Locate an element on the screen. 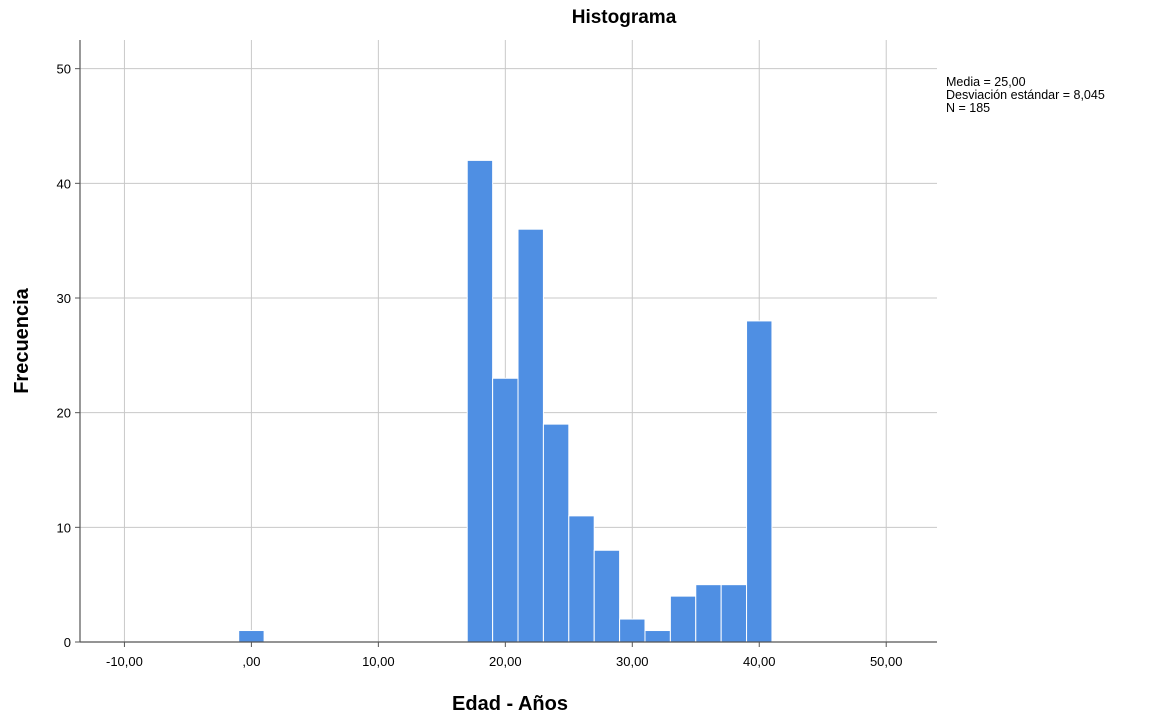  chart-title: Histograma is located at coordinates (624, 17).